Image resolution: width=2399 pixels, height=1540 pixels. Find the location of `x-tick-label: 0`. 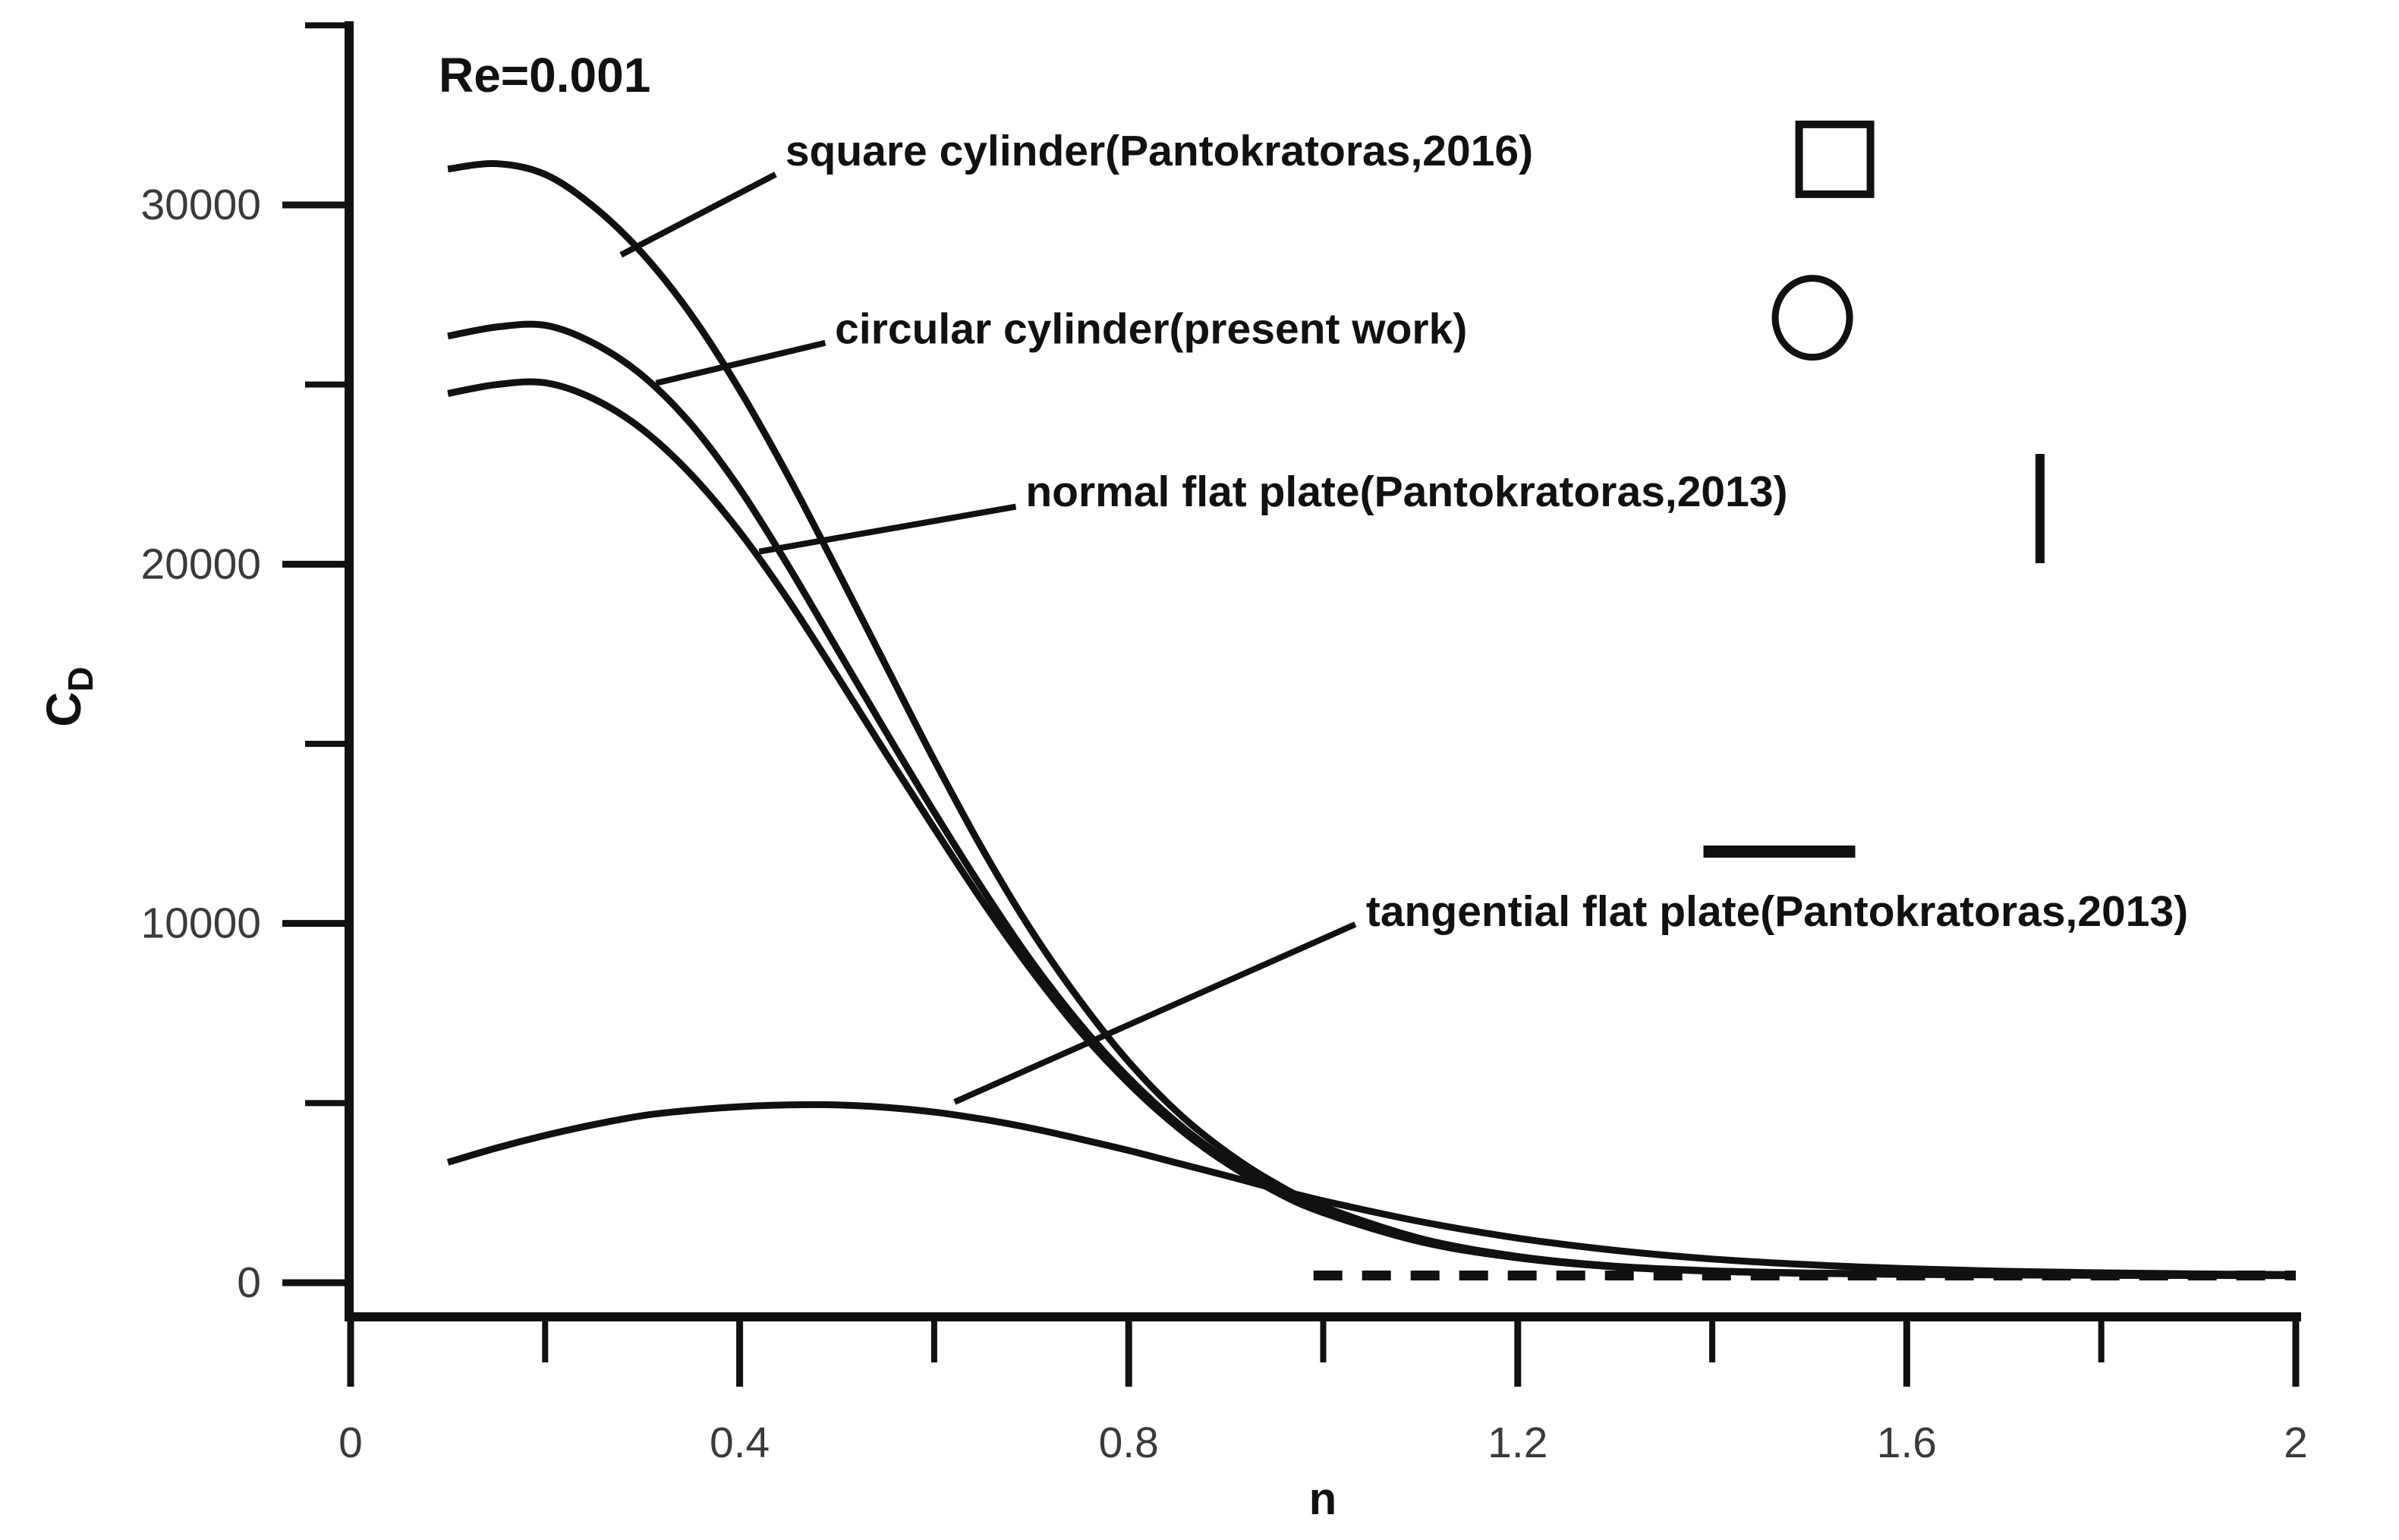

x-tick-label: 0 is located at coordinates (350, 1443).